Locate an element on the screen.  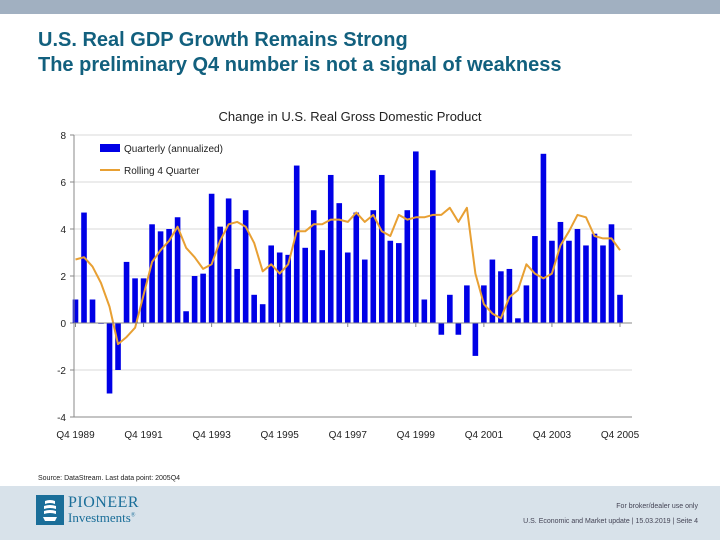
logo-subword-text: Investments is located at coordinates (99, 517).